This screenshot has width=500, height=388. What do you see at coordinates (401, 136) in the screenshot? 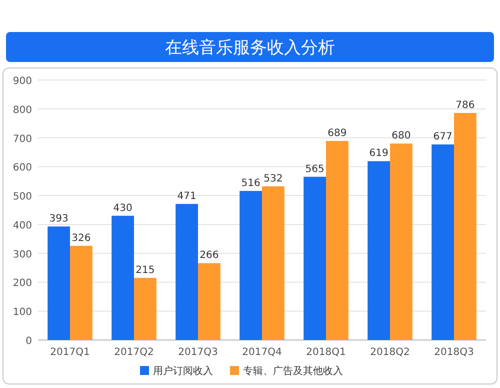
I see `data-label: 680` at bounding box center [401, 136].